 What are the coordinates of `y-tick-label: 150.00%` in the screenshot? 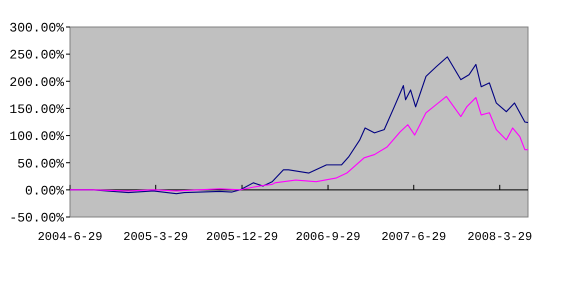 It's located at (36, 109).